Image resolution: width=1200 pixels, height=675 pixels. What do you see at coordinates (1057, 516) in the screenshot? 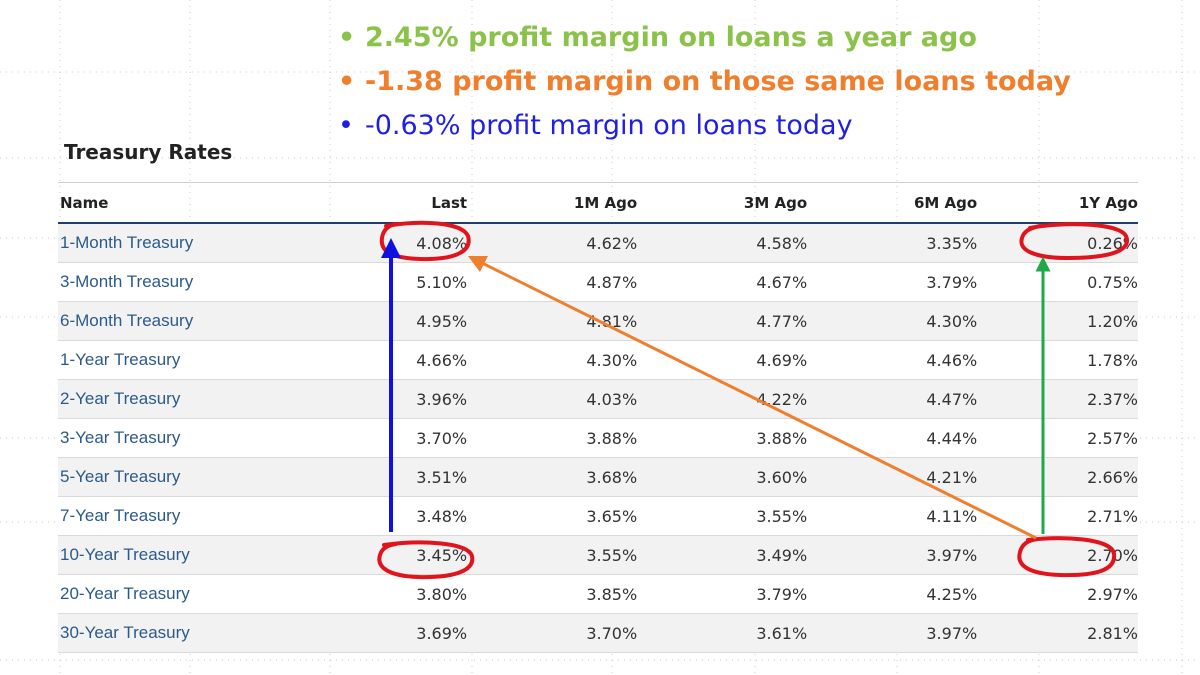
I see `rate-cell-1y-ago: 2.71%` at bounding box center [1057, 516].